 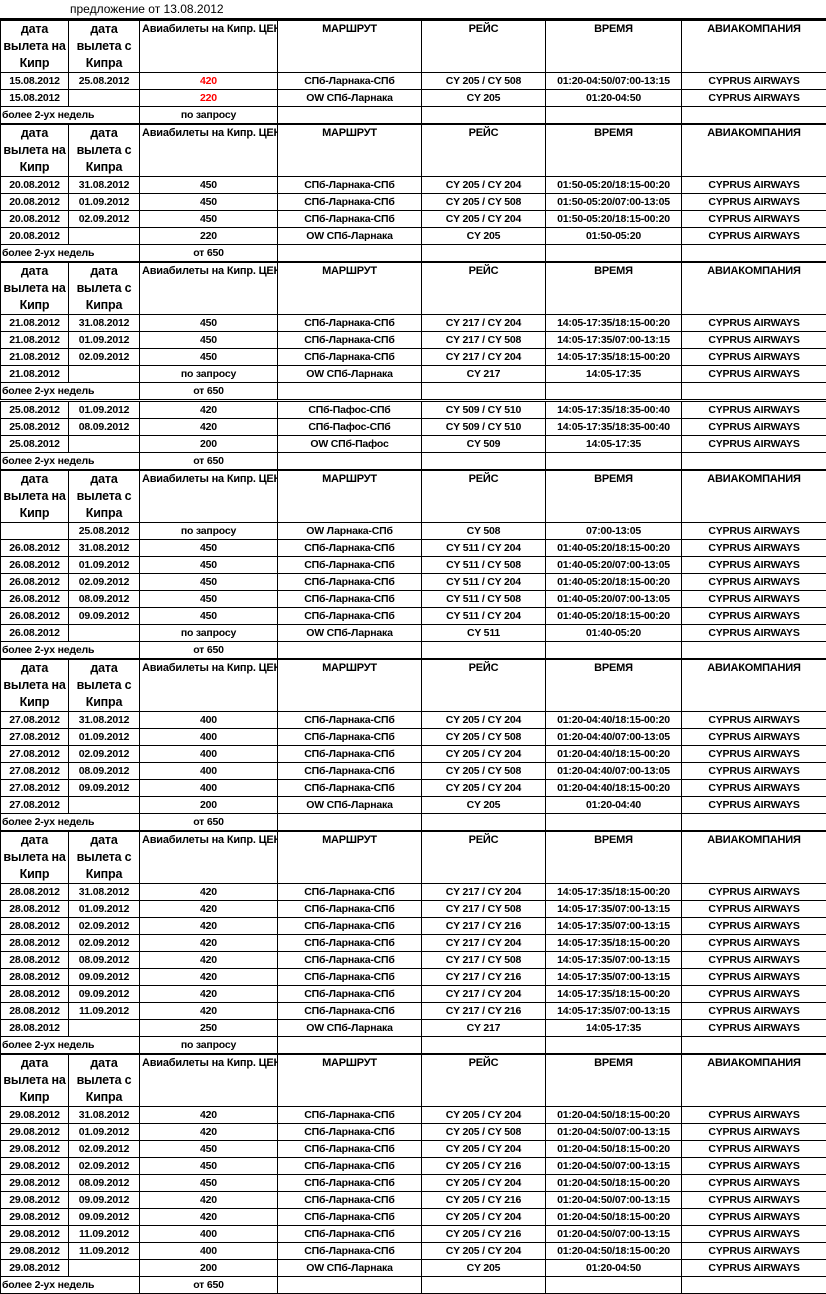 I want to click on cell-time: 07:00-13:05, so click(x=614, y=531).